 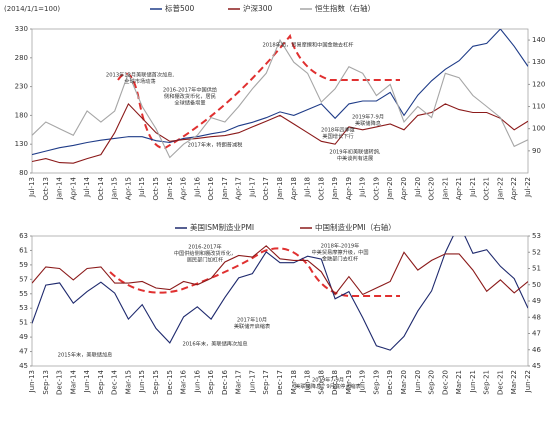 I want to click on legend-label: 中国制造业PMI（右轴）, so click(x=355, y=227).